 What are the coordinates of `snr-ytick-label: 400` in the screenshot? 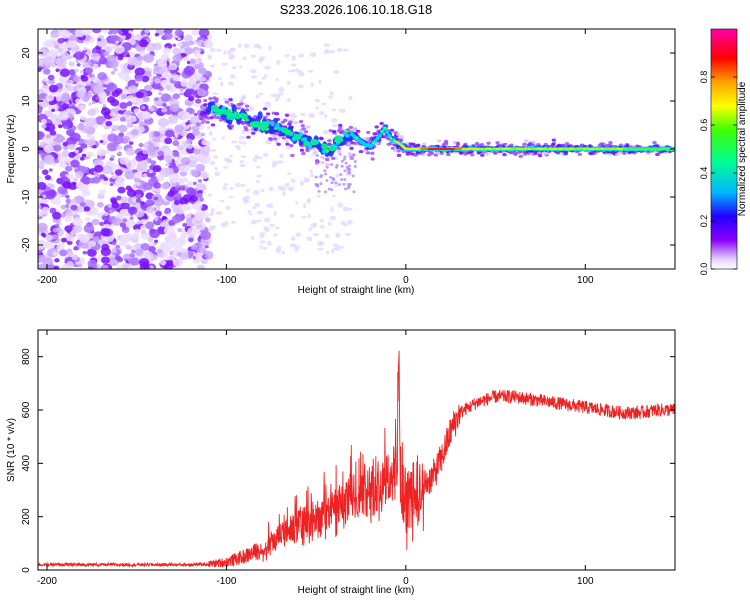 It's located at (26, 463).